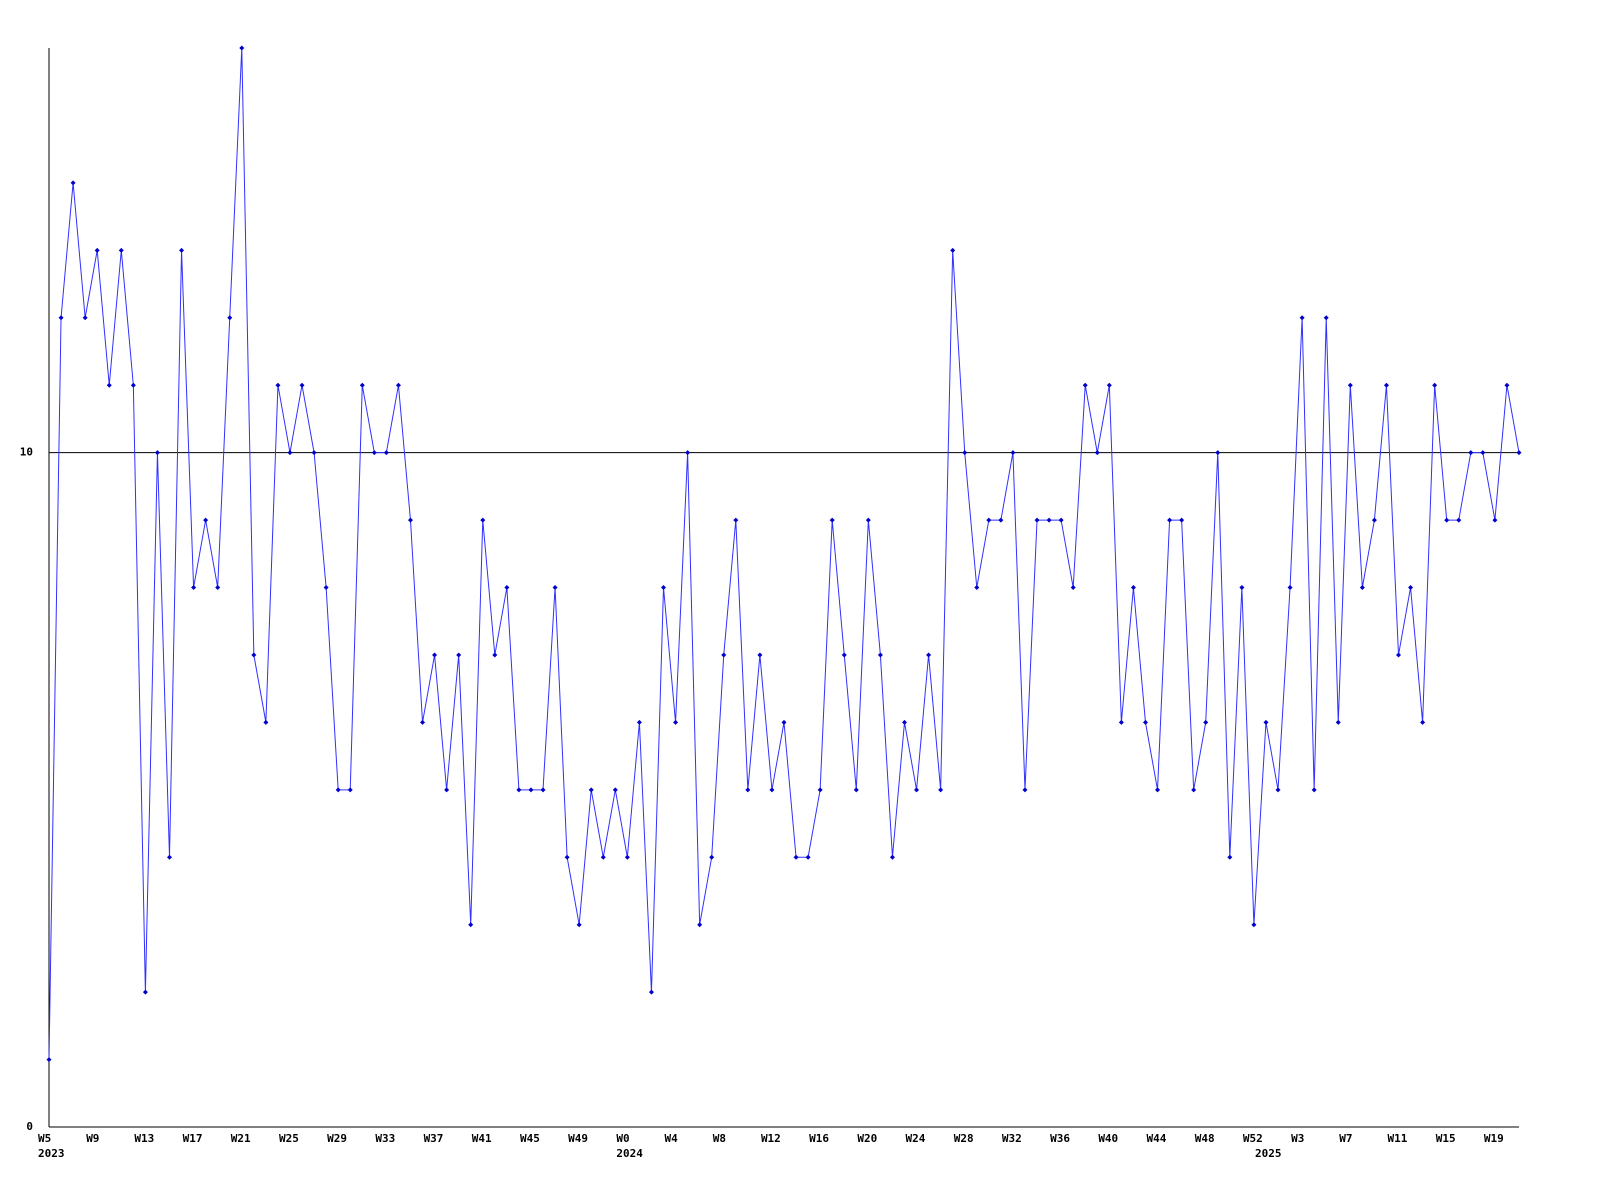 Image resolution: width=1600 pixels, height=1200 pixels. What do you see at coordinates (1060, 1138) in the screenshot?
I see `x-tick-label: W36` at bounding box center [1060, 1138].